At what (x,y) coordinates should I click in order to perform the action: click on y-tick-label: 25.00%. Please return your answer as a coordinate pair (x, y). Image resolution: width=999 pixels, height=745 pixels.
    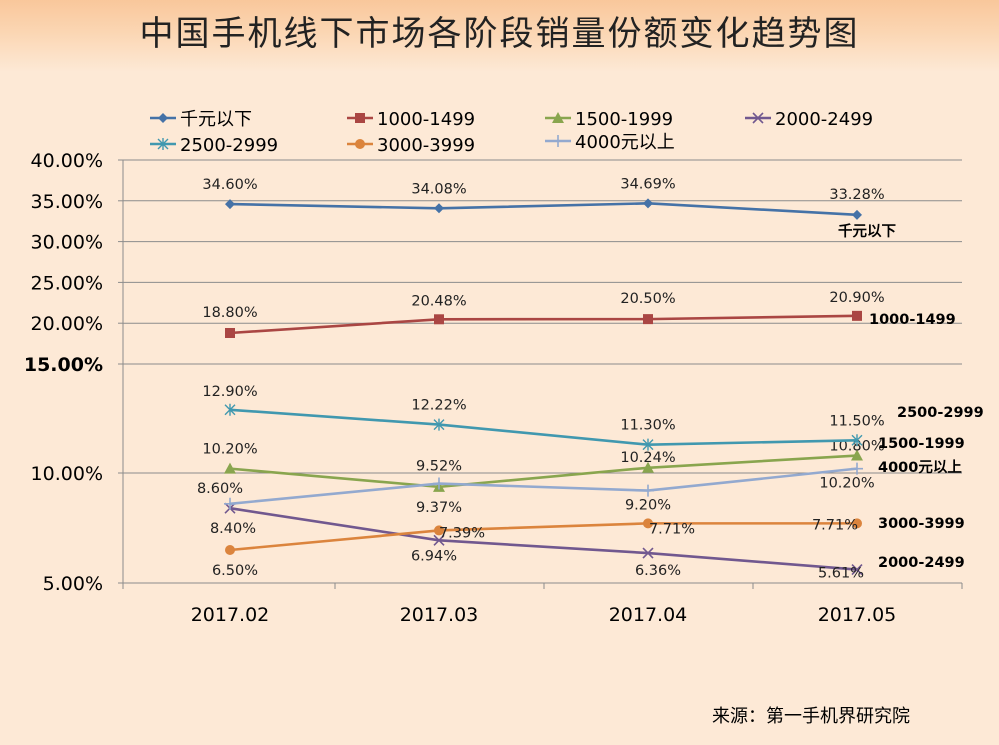
    Looking at the image, I should click on (67, 283).